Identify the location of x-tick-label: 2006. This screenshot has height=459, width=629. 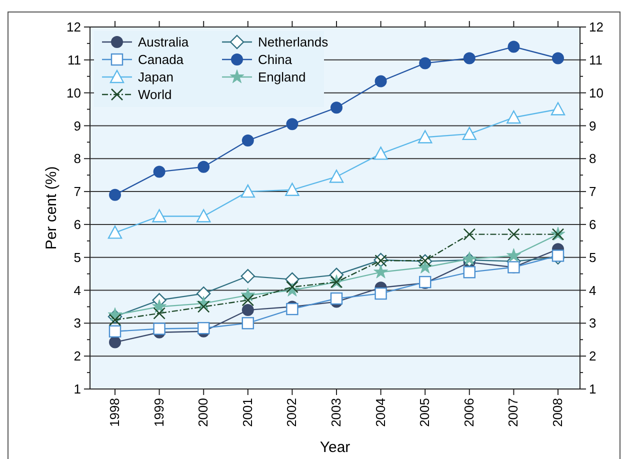
(468, 412).